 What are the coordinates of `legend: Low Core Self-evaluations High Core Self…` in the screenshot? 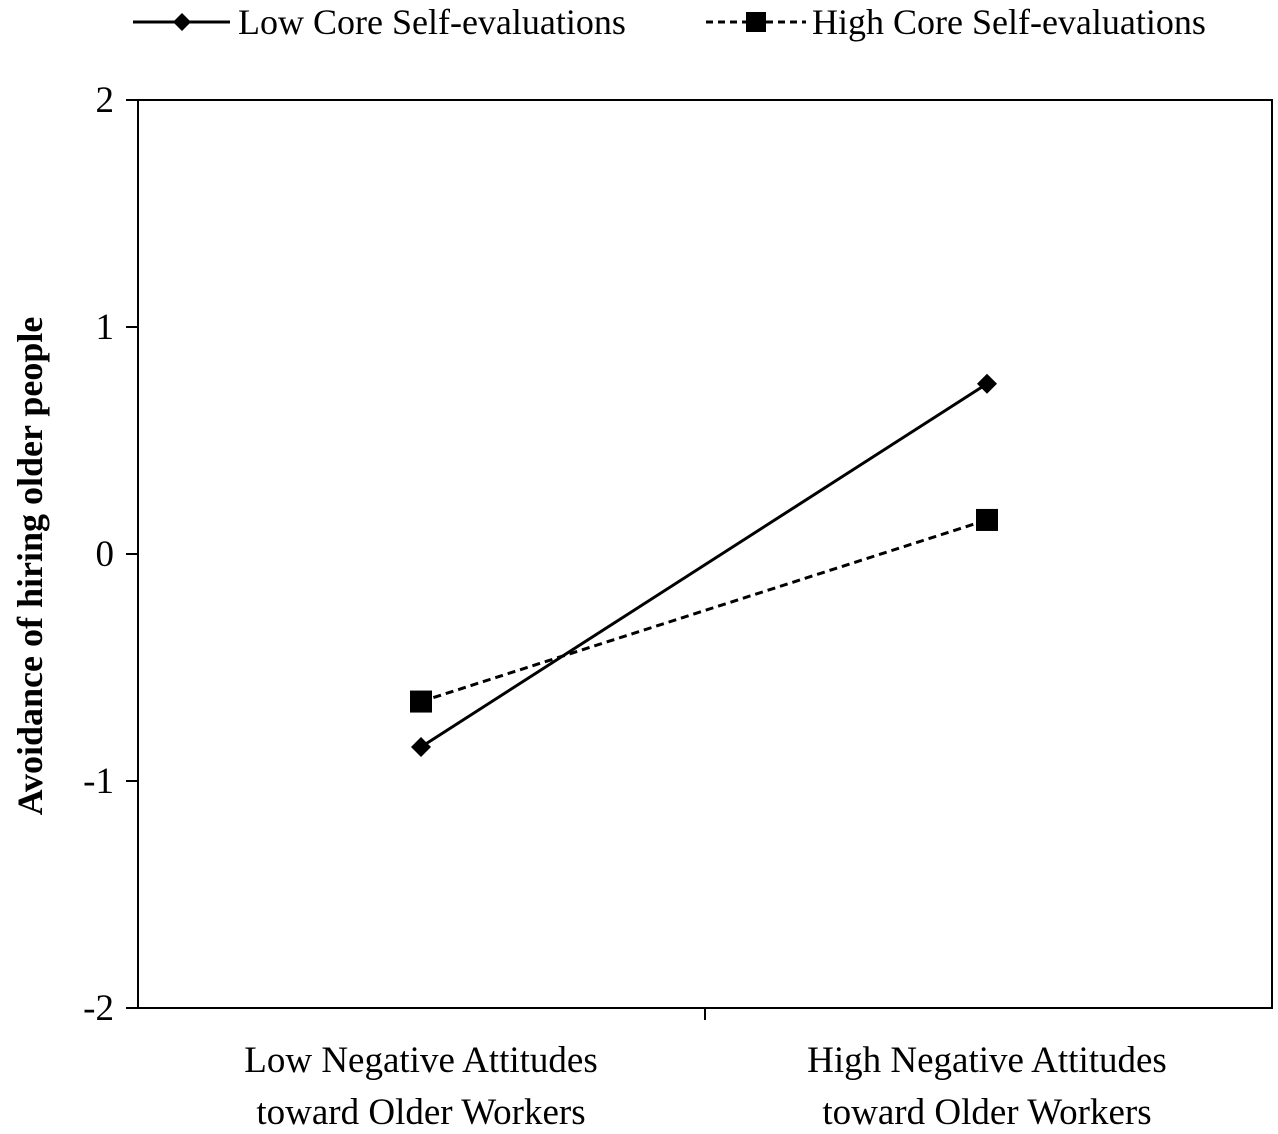 It's located at (669, 22).